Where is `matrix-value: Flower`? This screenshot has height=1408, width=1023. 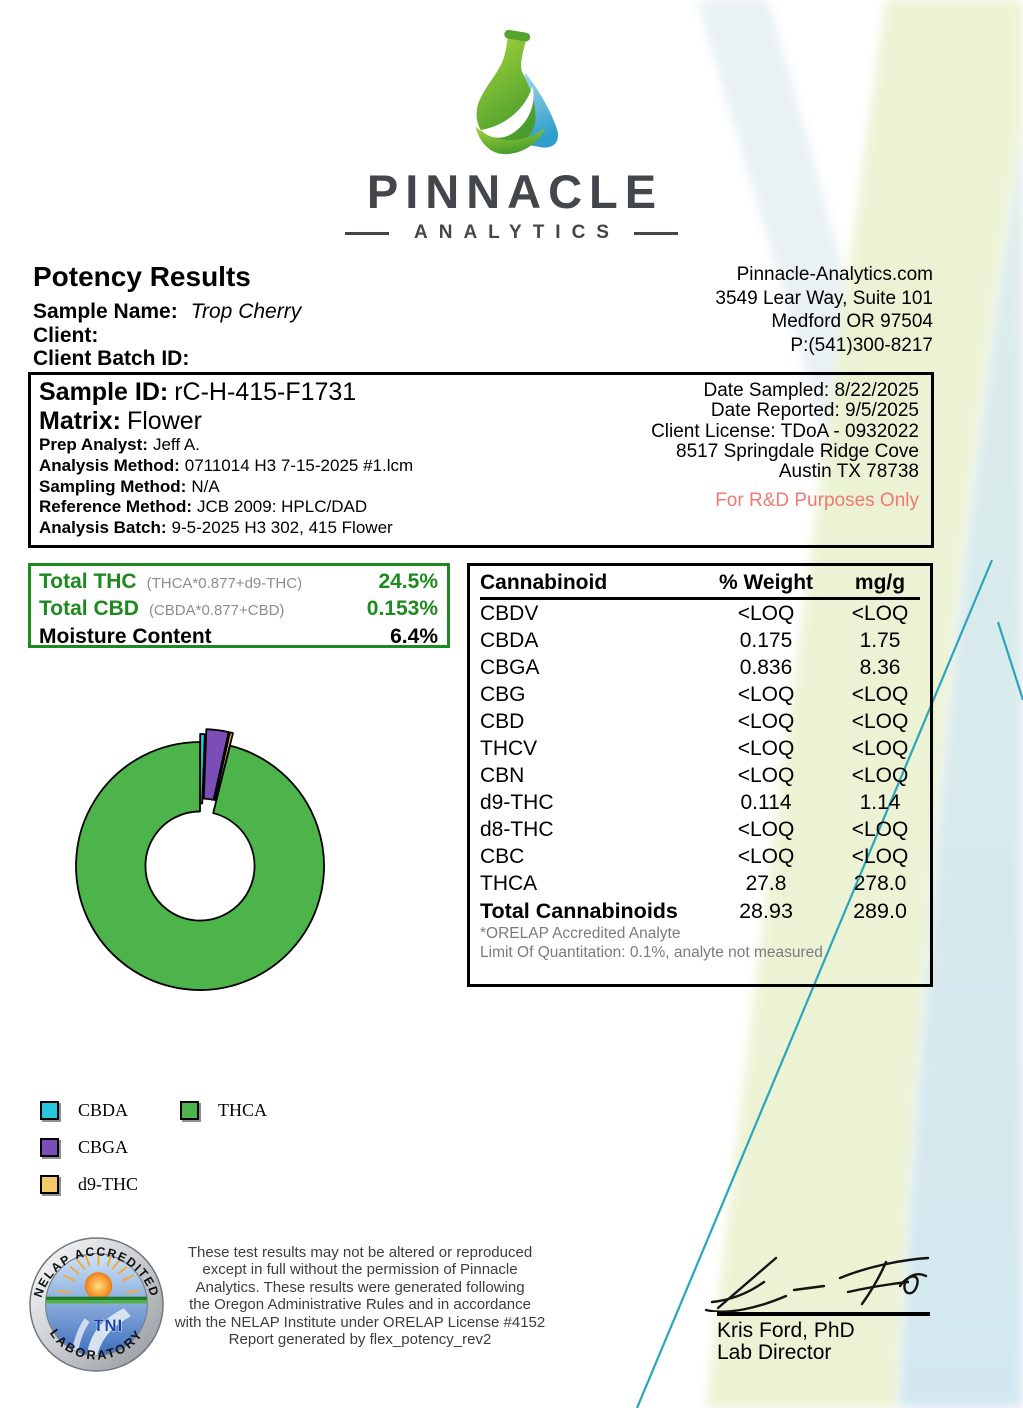
matrix-value: Flower is located at coordinates (164, 420).